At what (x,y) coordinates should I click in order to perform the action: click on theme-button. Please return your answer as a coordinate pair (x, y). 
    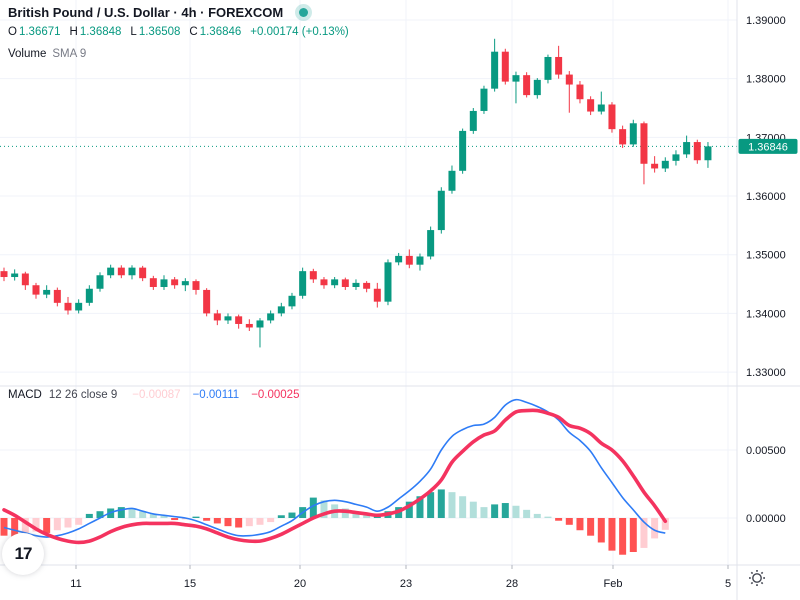
    Looking at the image, I should click on (757, 578).